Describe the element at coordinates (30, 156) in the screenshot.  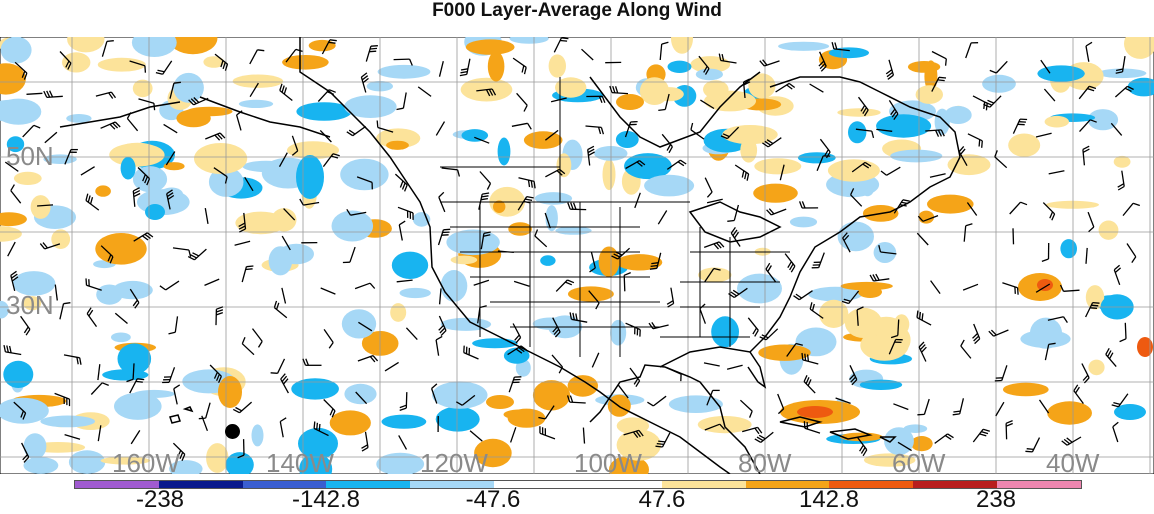
I see `lat-label-50n: 50N` at that location.